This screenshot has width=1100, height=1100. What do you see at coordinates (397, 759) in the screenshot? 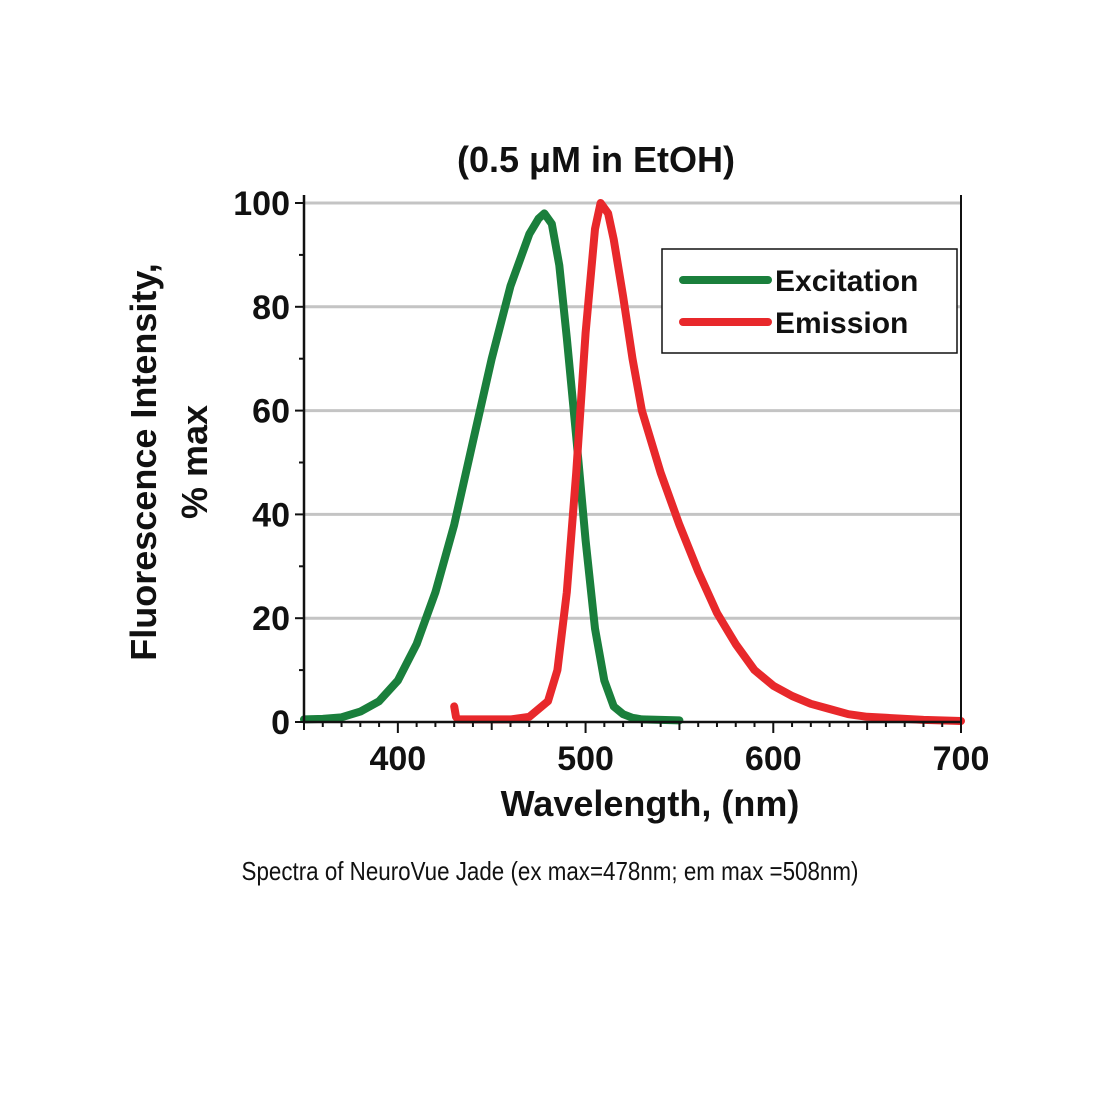
I see `x-tick-label-400: 400` at bounding box center [397, 759].